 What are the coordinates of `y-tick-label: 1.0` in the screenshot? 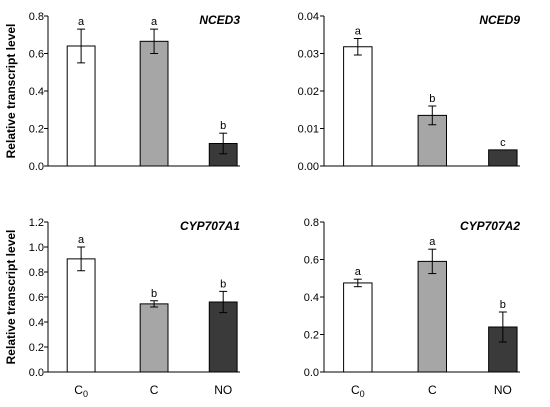 It's located at (36, 248).